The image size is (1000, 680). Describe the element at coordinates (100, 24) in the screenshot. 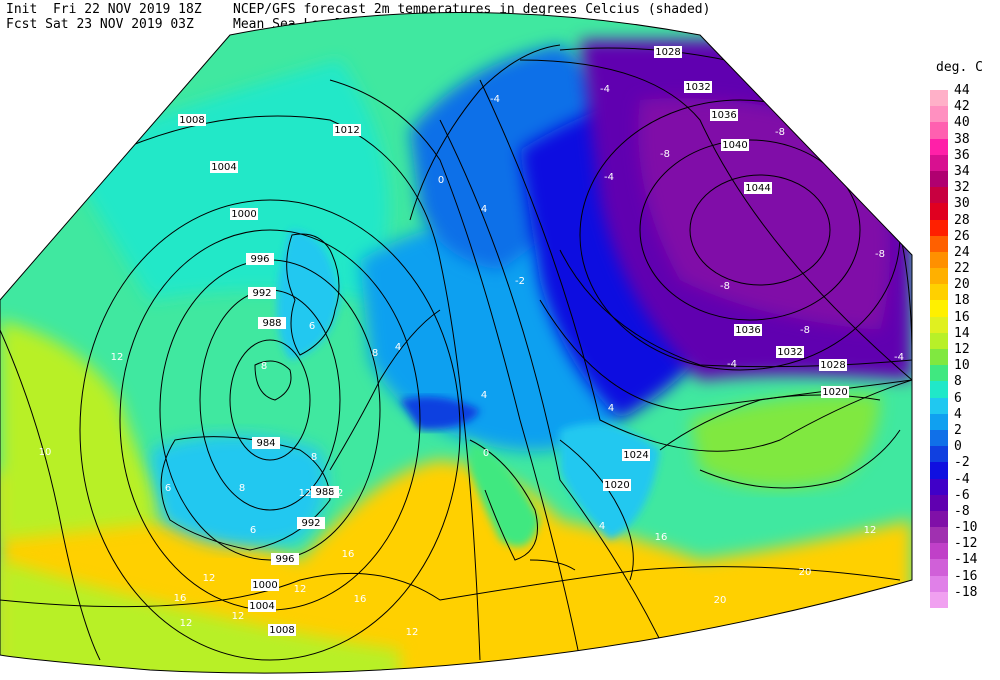

I see `forecast-time: Fcst Sat 23 NOV 2019 03Z` at that location.